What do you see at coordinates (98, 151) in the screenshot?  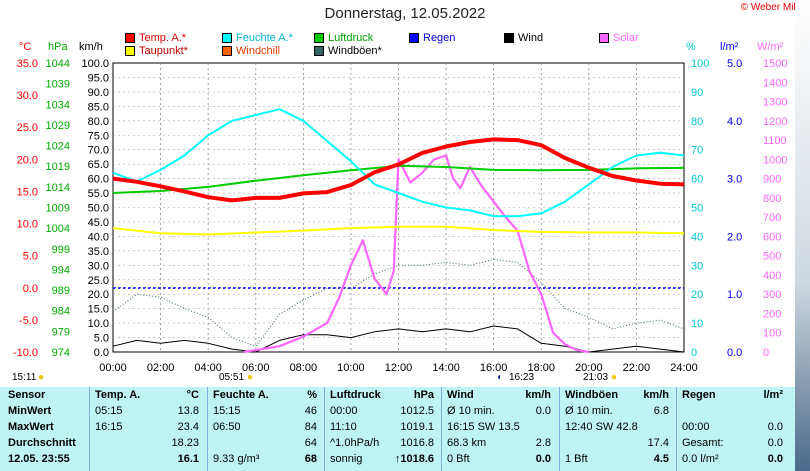 I see `tick-label-wind_kmh: 70.0` at bounding box center [98, 151].